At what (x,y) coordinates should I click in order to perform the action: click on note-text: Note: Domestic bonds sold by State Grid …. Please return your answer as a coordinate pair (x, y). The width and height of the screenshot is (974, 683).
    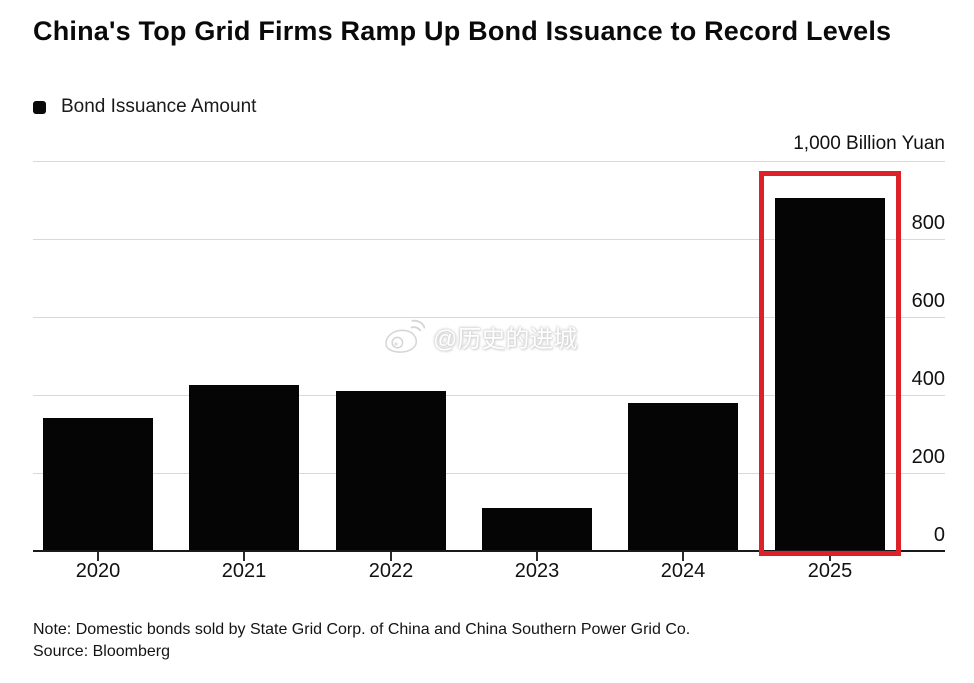
    Looking at the image, I should click on (362, 629).